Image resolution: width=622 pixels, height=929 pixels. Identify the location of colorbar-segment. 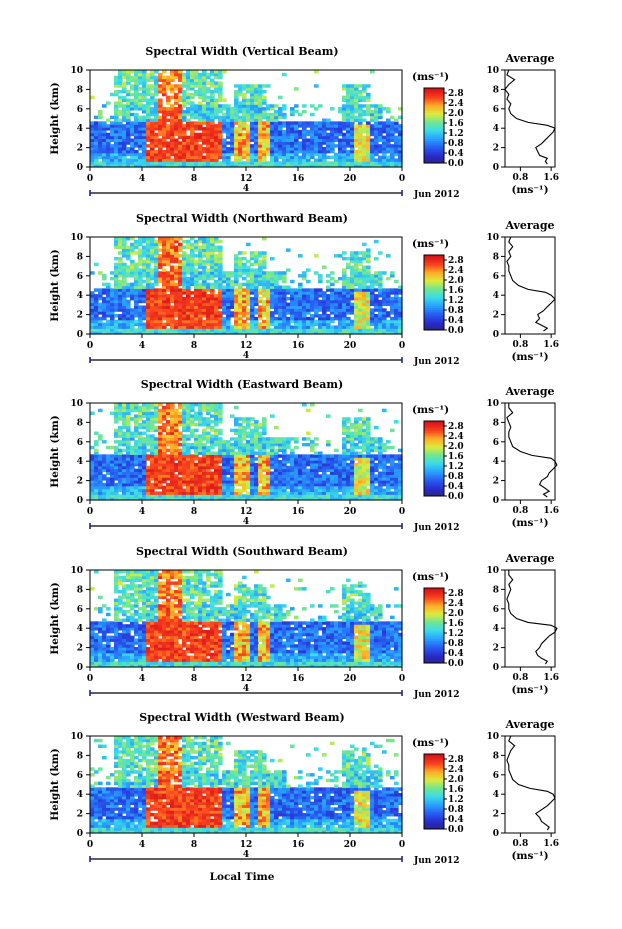
(434, 323).